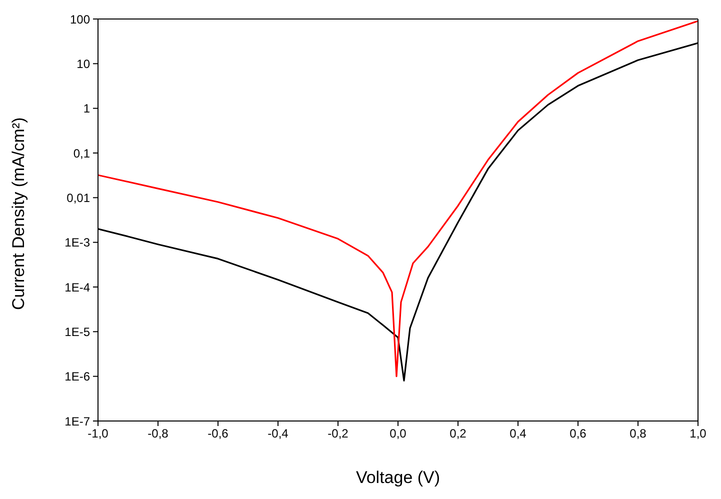 This screenshot has width=721, height=499. What do you see at coordinates (80, 19) in the screenshot?
I see `y-tick-label: 100` at bounding box center [80, 19].